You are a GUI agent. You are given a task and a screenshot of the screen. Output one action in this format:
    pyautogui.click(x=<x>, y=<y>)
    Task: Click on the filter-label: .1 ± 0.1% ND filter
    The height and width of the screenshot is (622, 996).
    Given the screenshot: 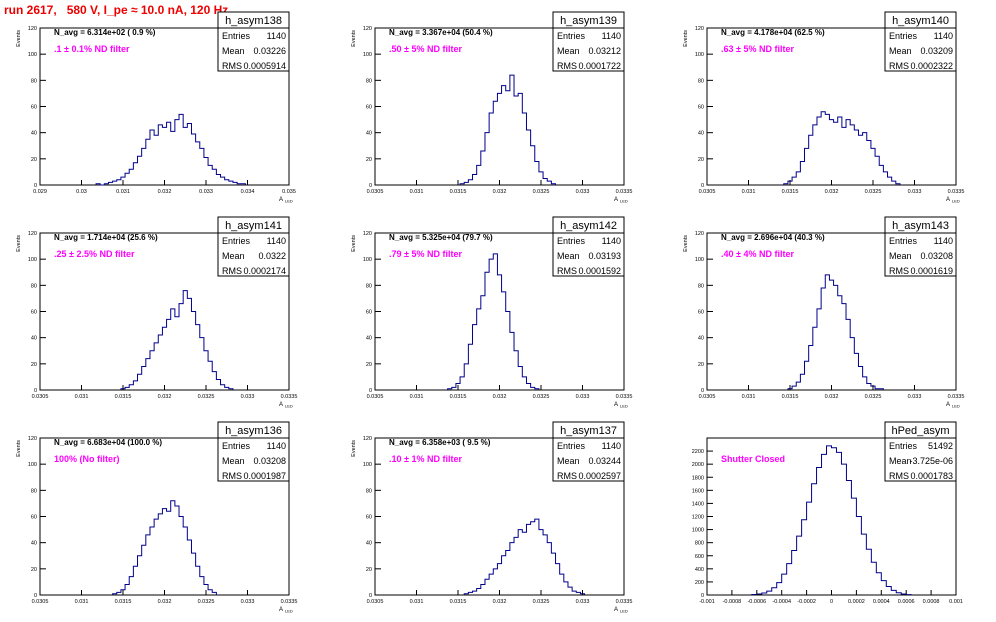 What is the action you would take?
    pyautogui.click(x=92, y=49)
    